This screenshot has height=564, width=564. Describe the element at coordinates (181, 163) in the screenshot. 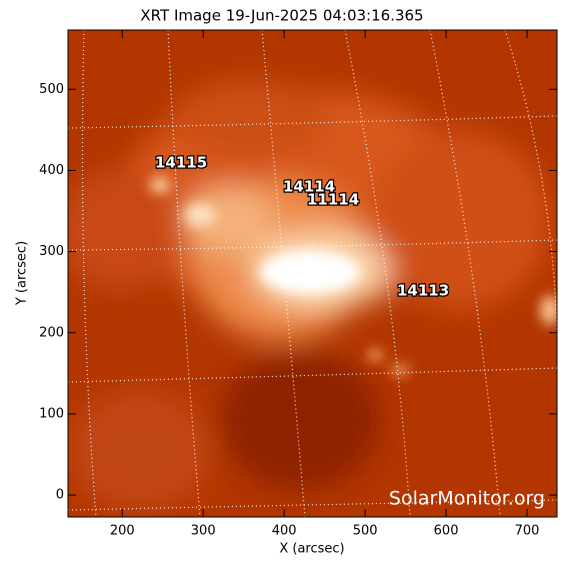

I see `region-label: 14115` at that location.